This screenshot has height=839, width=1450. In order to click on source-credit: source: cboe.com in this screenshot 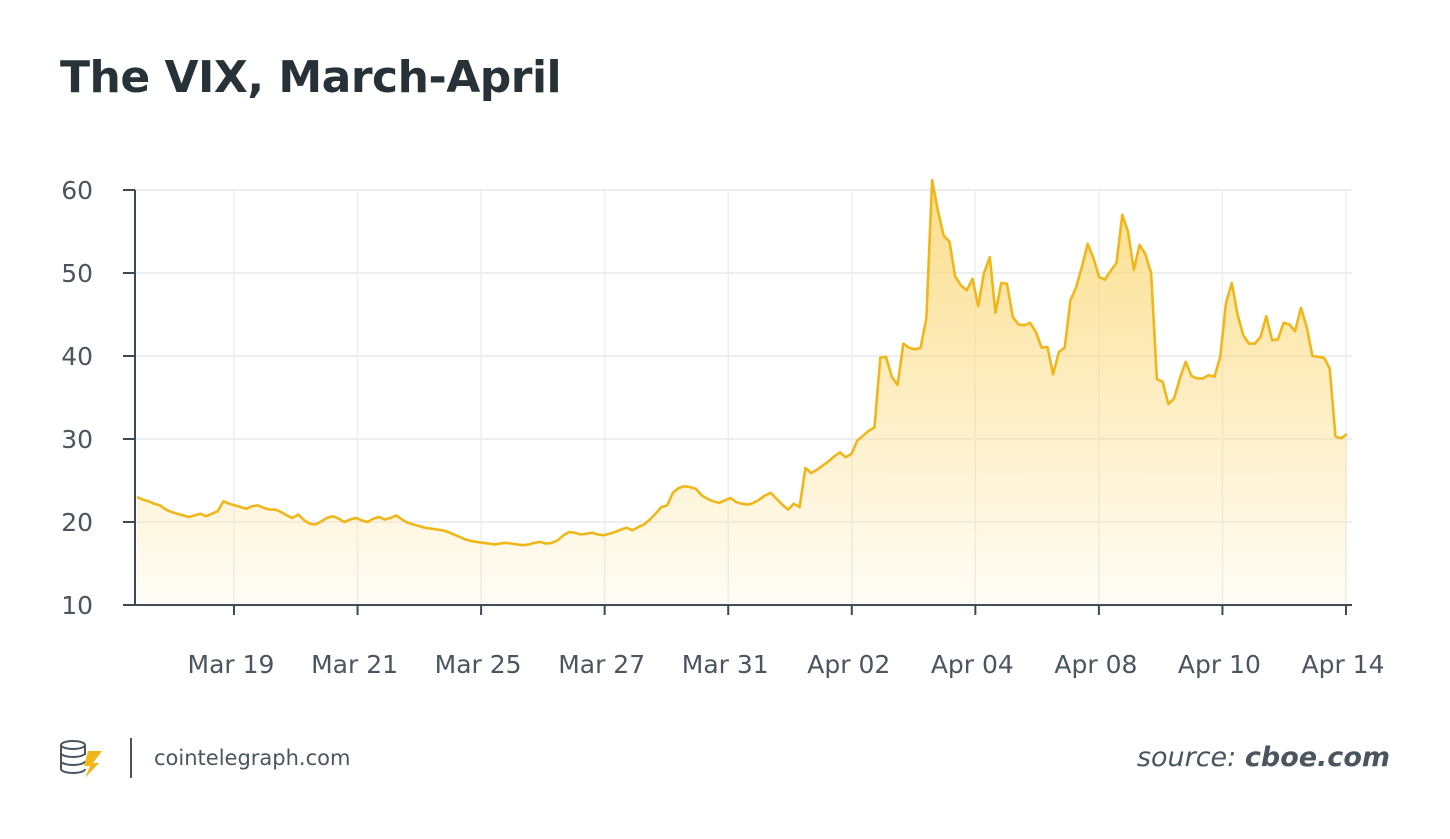, I will do `click(1263, 757)`.